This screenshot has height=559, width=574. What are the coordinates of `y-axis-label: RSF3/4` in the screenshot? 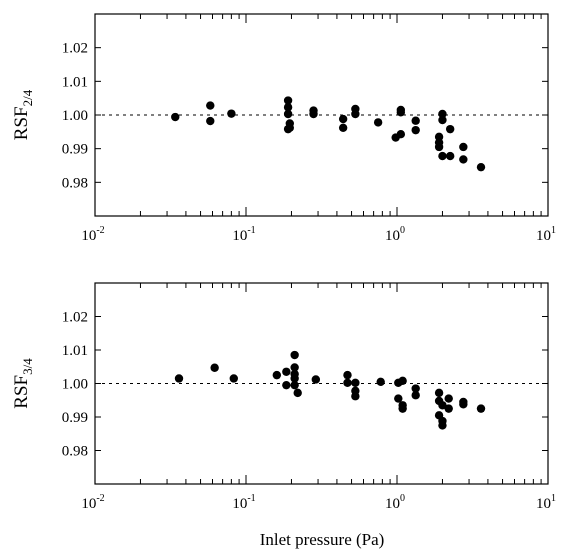 It's located at (23, 383).